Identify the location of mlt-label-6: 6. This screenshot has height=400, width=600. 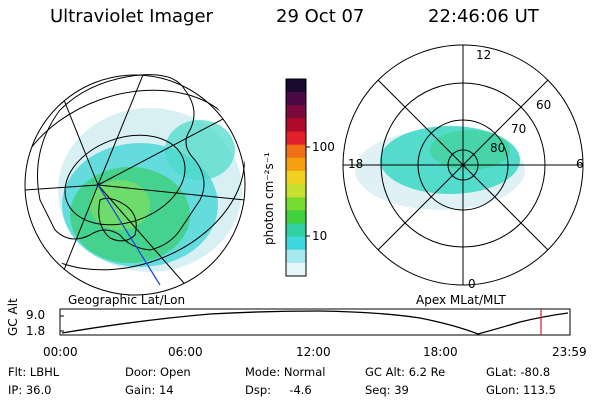
(580, 164).